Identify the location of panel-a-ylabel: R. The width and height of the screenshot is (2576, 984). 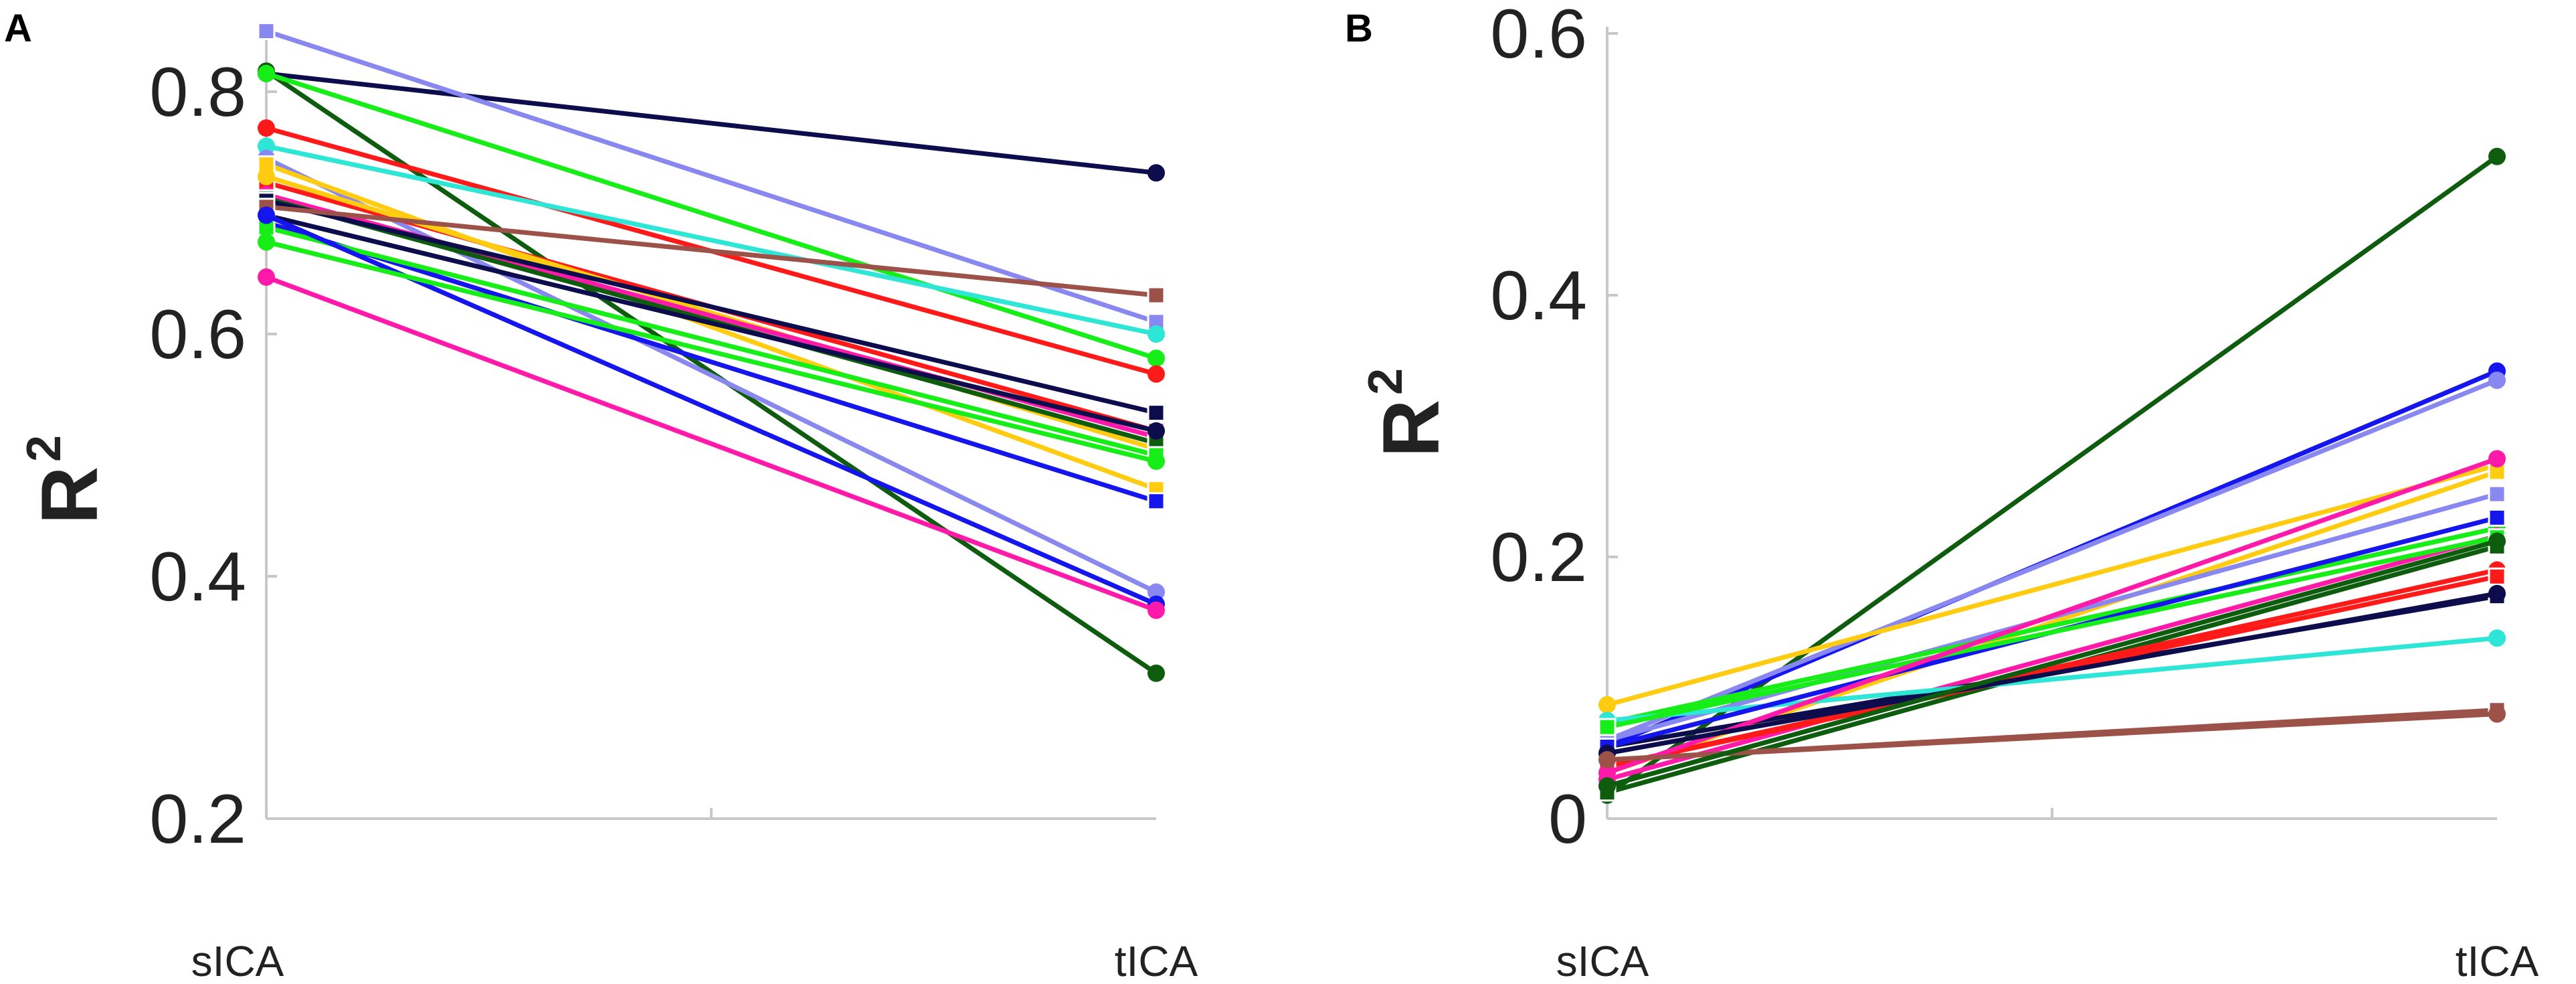
(69, 496).